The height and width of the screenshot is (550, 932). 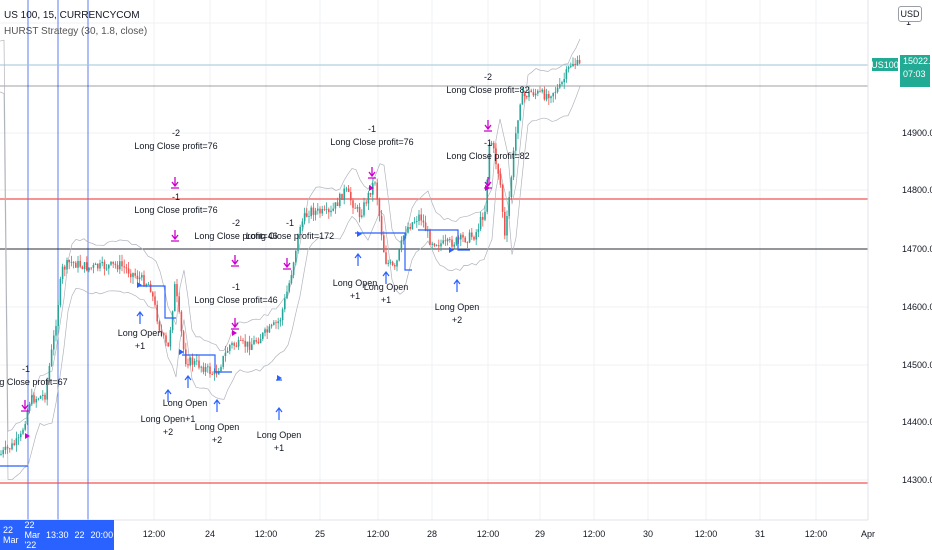 I want to click on time-highlight-2: 13:30, so click(x=57, y=535).